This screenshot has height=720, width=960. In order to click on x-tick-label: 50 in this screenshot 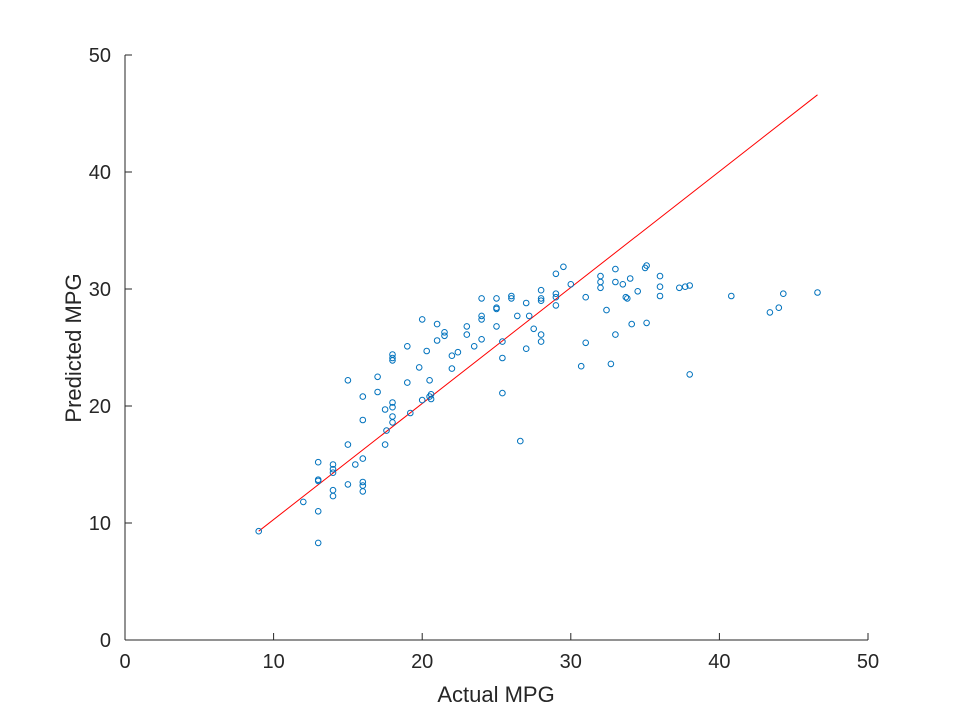, I will do `click(868, 662)`.